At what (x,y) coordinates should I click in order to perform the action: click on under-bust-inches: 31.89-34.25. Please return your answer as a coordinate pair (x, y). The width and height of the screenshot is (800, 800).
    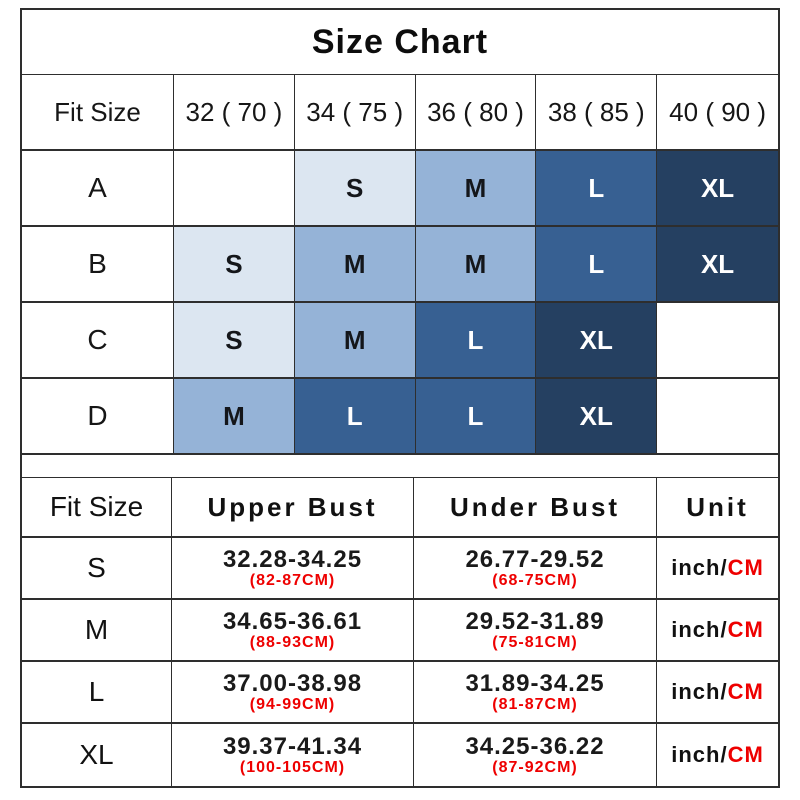
    Looking at the image, I should click on (535, 683).